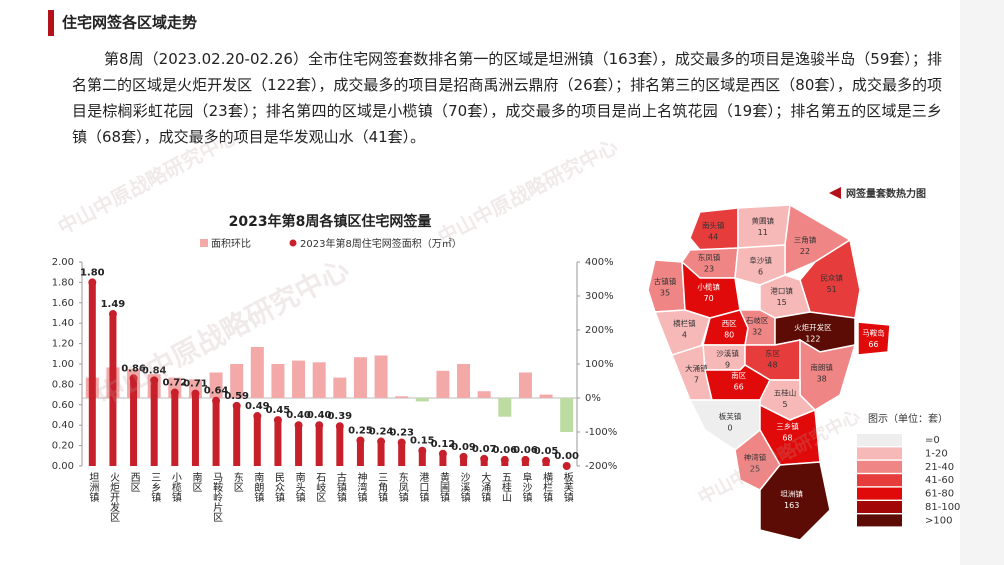 The image size is (1004, 565). Describe the element at coordinates (599, 296) in the screenshot. I see `y2-tick-label: 300%` at that location.